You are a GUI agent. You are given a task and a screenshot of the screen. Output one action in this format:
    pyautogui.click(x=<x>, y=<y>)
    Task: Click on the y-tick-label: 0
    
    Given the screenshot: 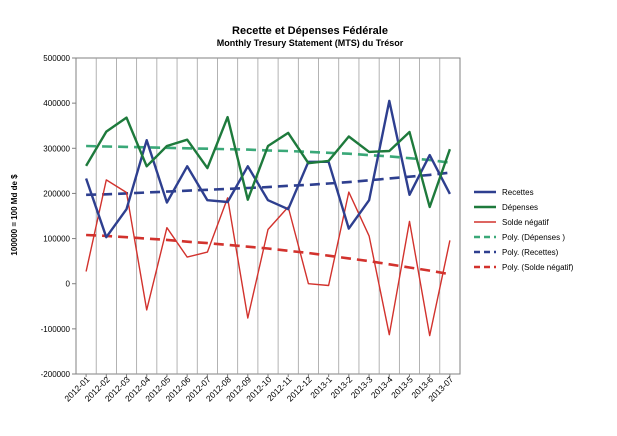 What is the action you would take?
    pyautogui.click(x=68, y=284)
    